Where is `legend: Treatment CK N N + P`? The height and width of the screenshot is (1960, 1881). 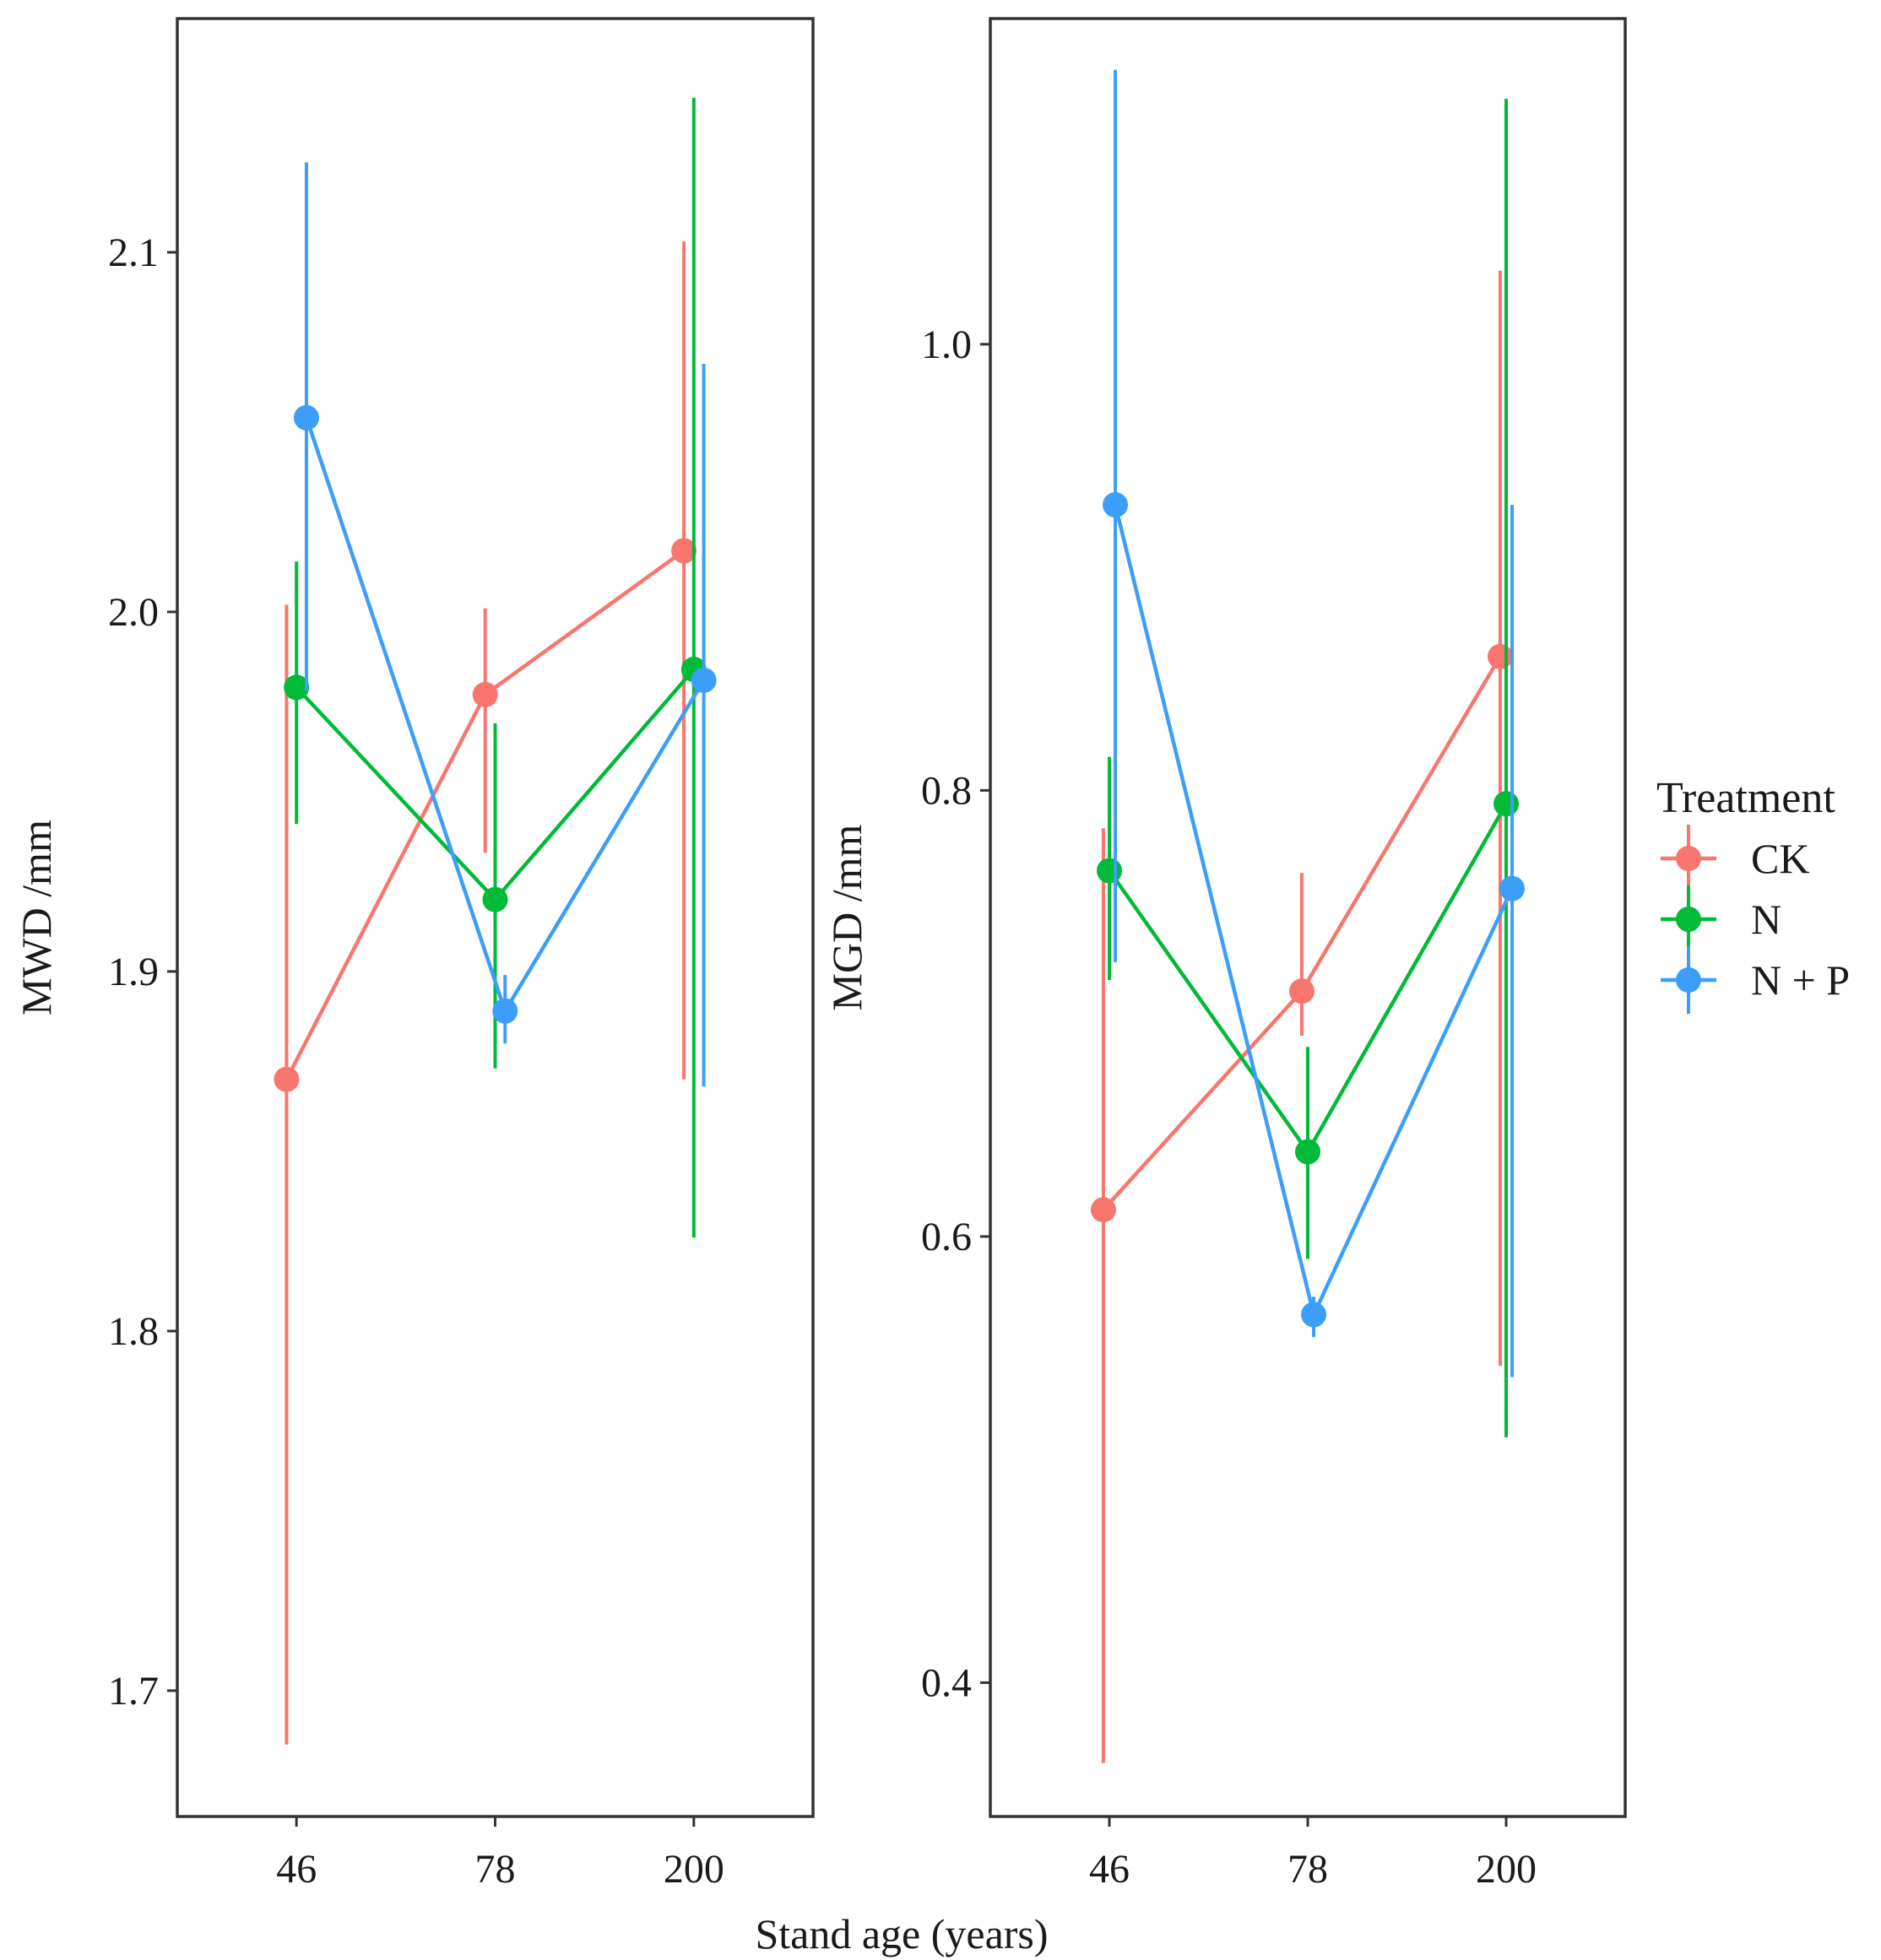
legend: Treatment CK N N + P is located at coordinates (1753, 894).